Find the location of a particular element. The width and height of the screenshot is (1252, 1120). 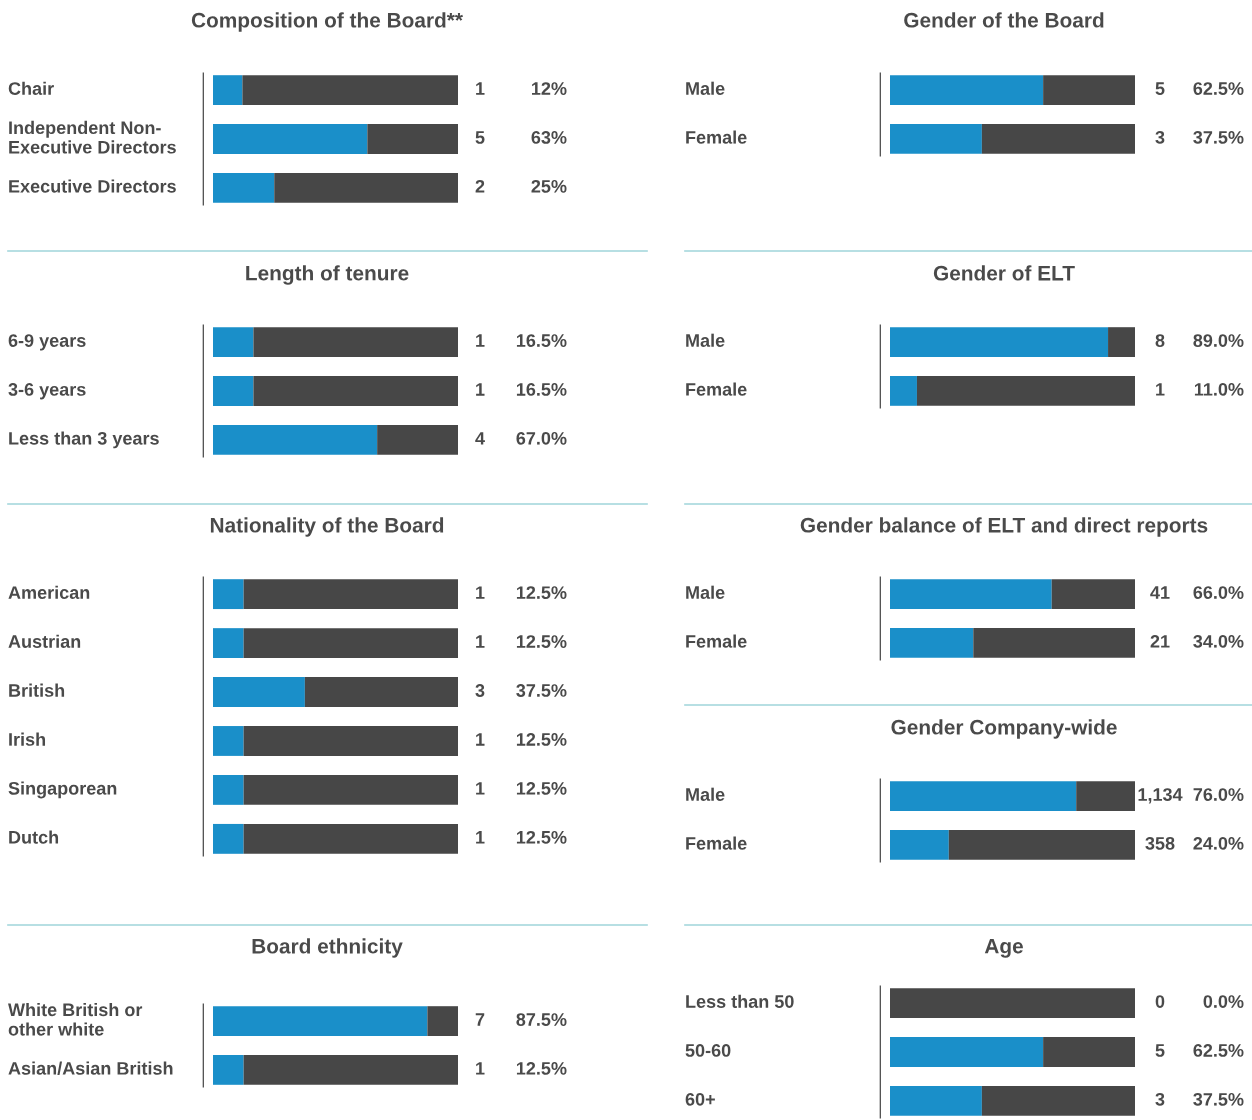

y-tick-label: 50-60 is located at coordinates (708, 1050).